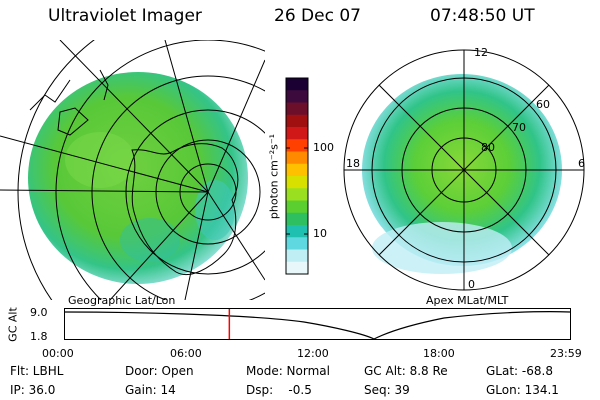 The height and width of the screenshot is (400, 600). I want to click on time-label: 07:48:50 UT, so click(482, 16).